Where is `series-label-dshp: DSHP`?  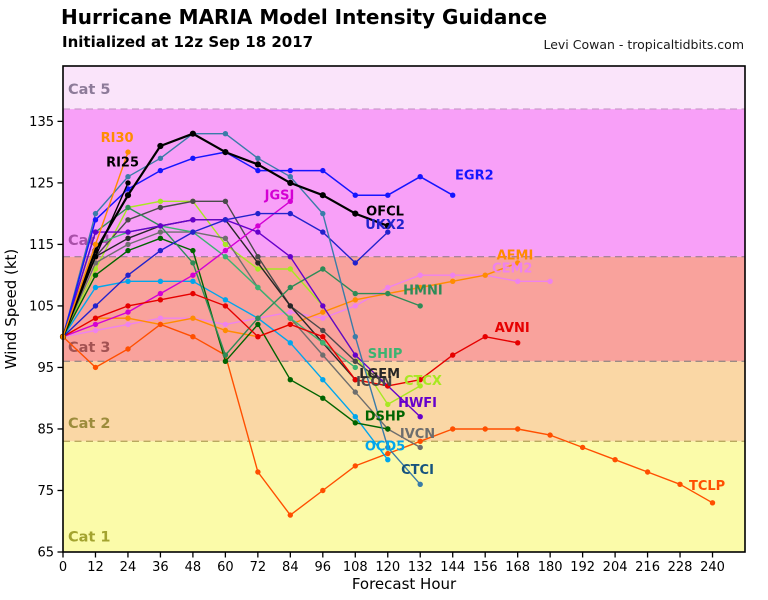
series-label-dshp: DSHP is located at coordinates (385, 417).